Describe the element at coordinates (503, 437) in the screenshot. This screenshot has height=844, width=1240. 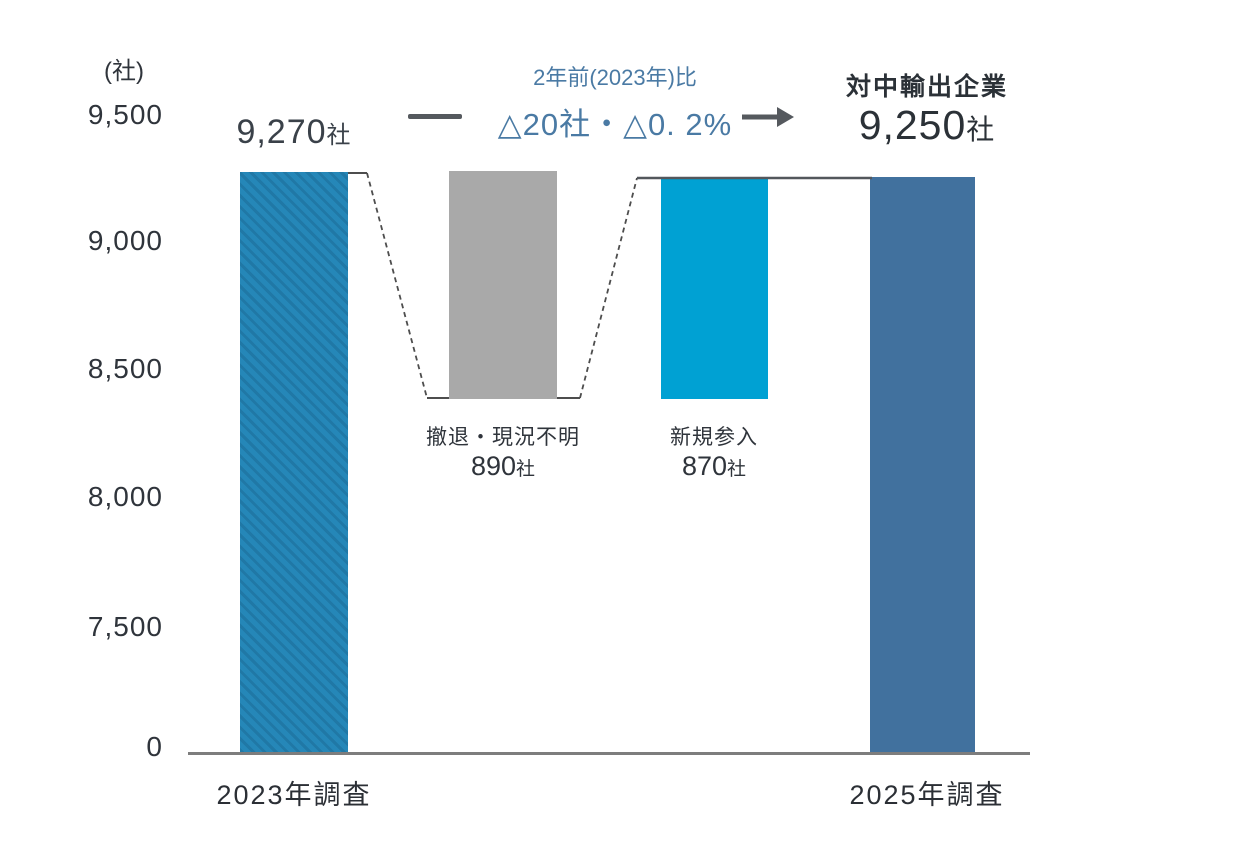
I see `withdrawal-label: 撤退・現況不明` at that location.